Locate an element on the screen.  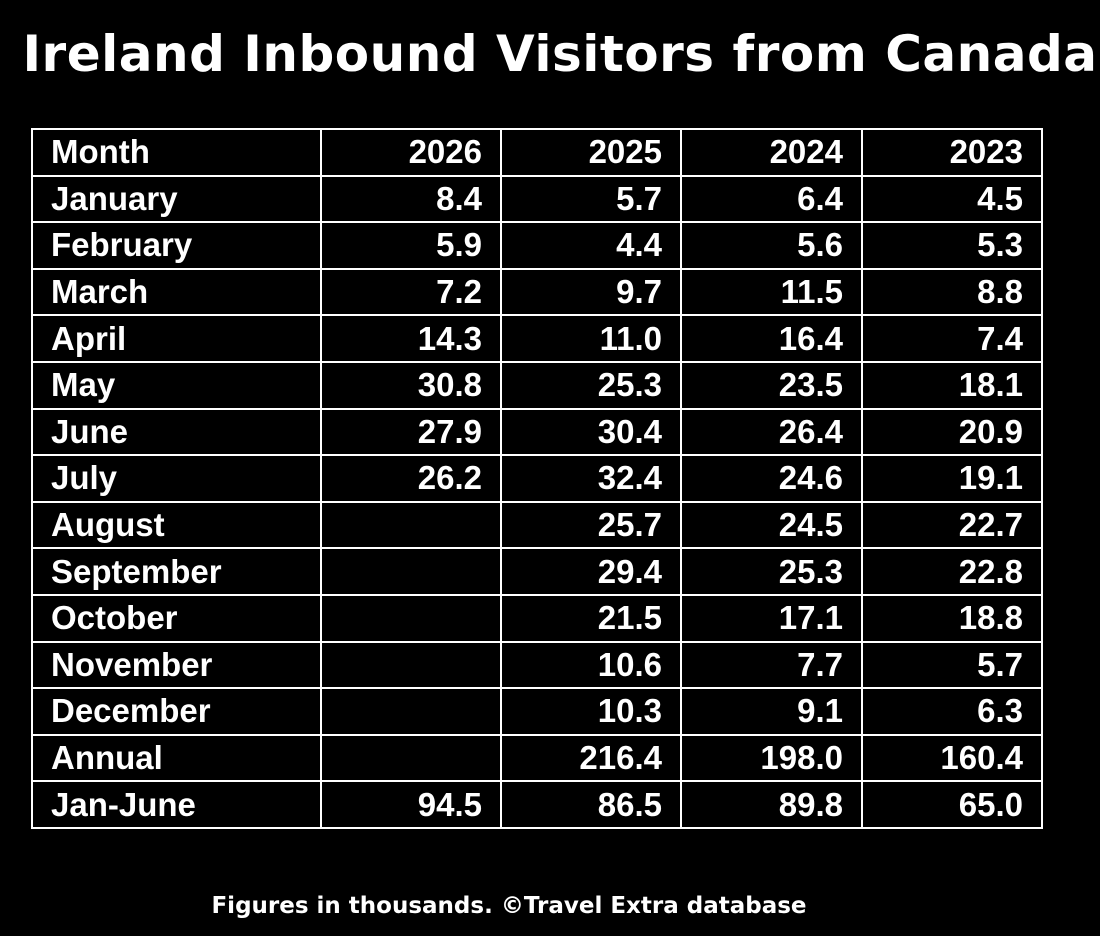
cell-2025: 10.6 is located at coordinates (591, 665).